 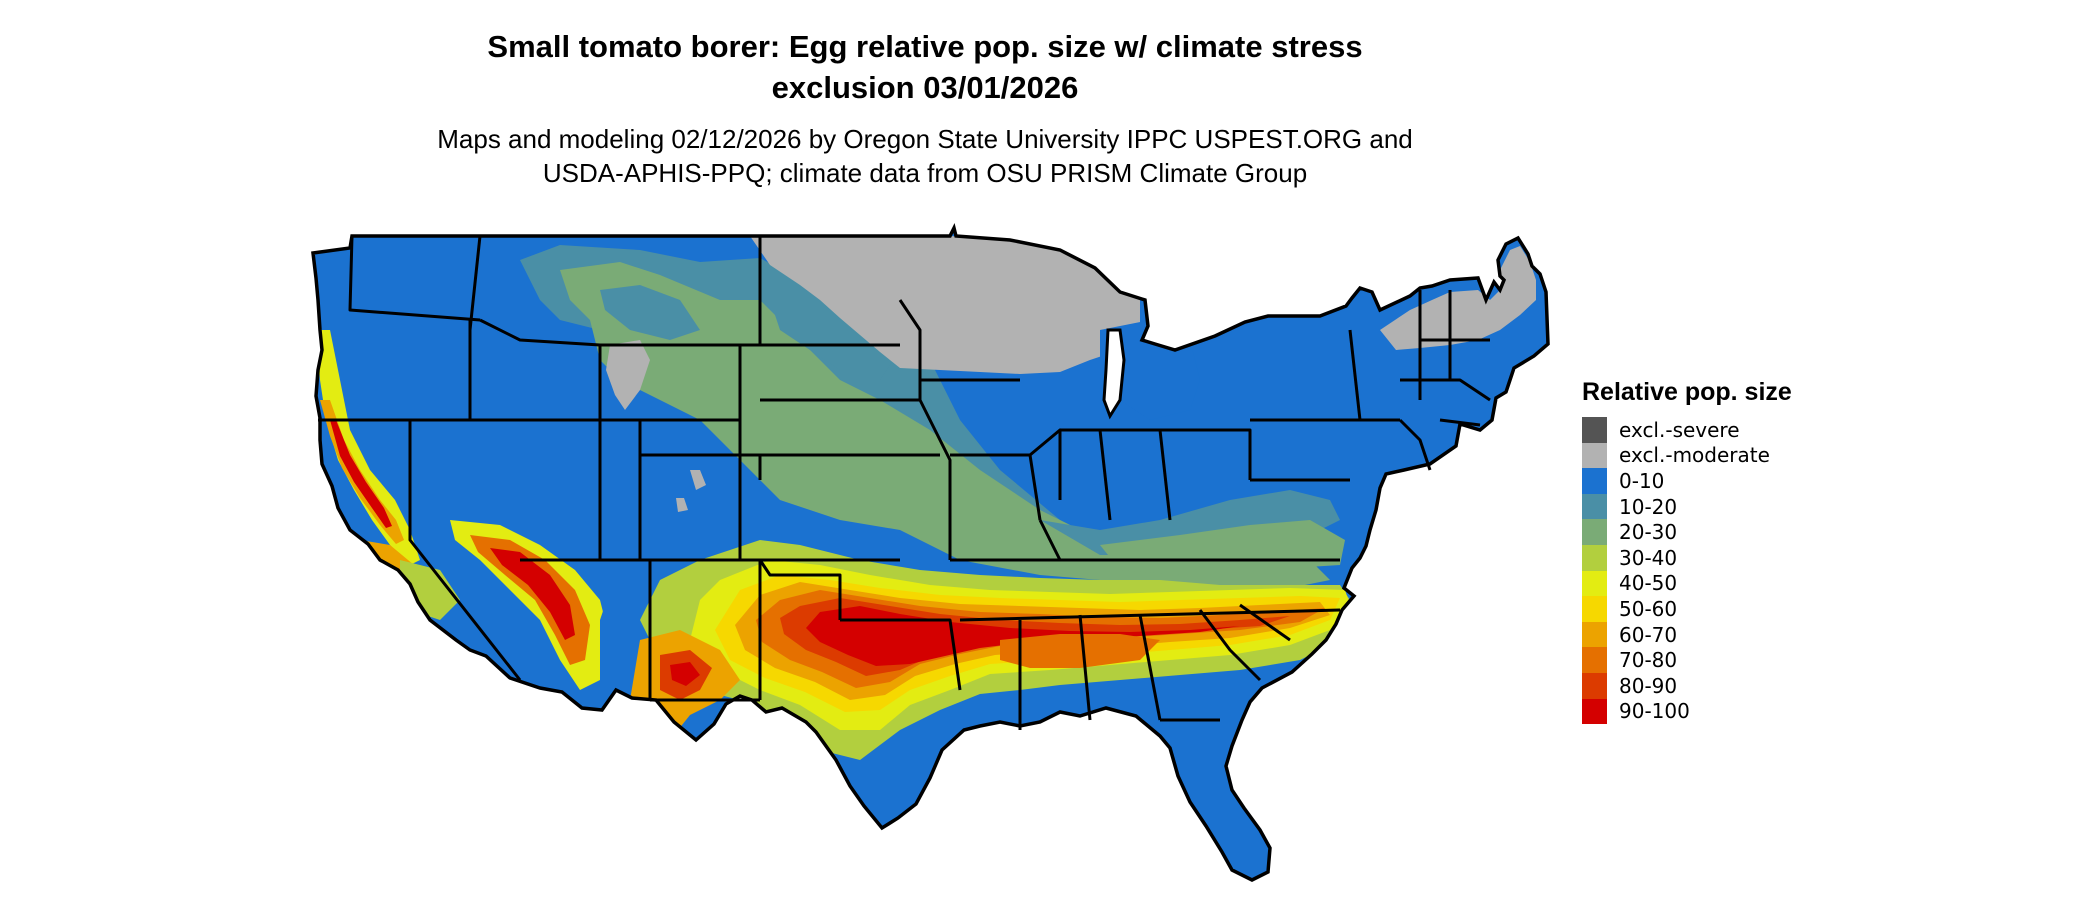 I want to click on legend-item: 0-10, so click(x=1687, y=481).